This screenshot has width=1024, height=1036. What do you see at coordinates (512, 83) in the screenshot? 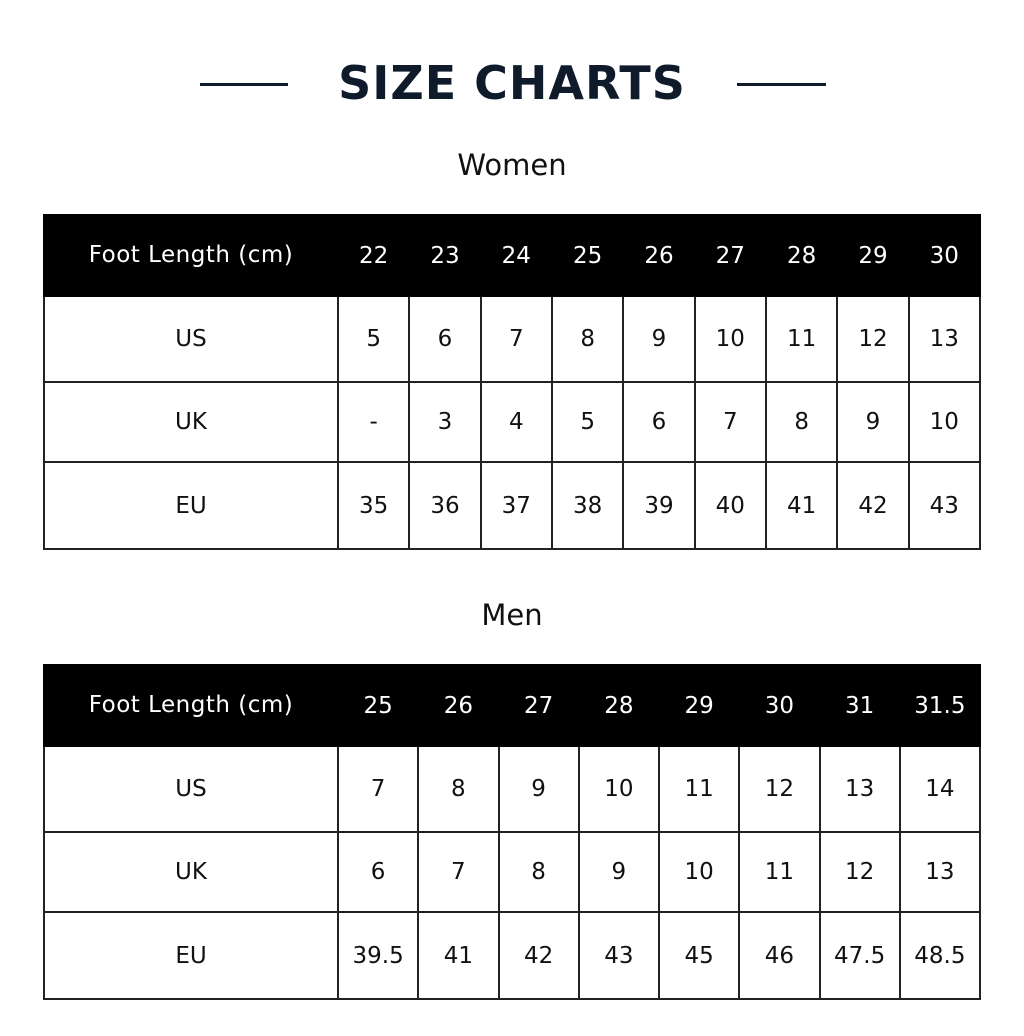
I see `page-title: SIZE CHARTS` at bounding box center [512, 83].